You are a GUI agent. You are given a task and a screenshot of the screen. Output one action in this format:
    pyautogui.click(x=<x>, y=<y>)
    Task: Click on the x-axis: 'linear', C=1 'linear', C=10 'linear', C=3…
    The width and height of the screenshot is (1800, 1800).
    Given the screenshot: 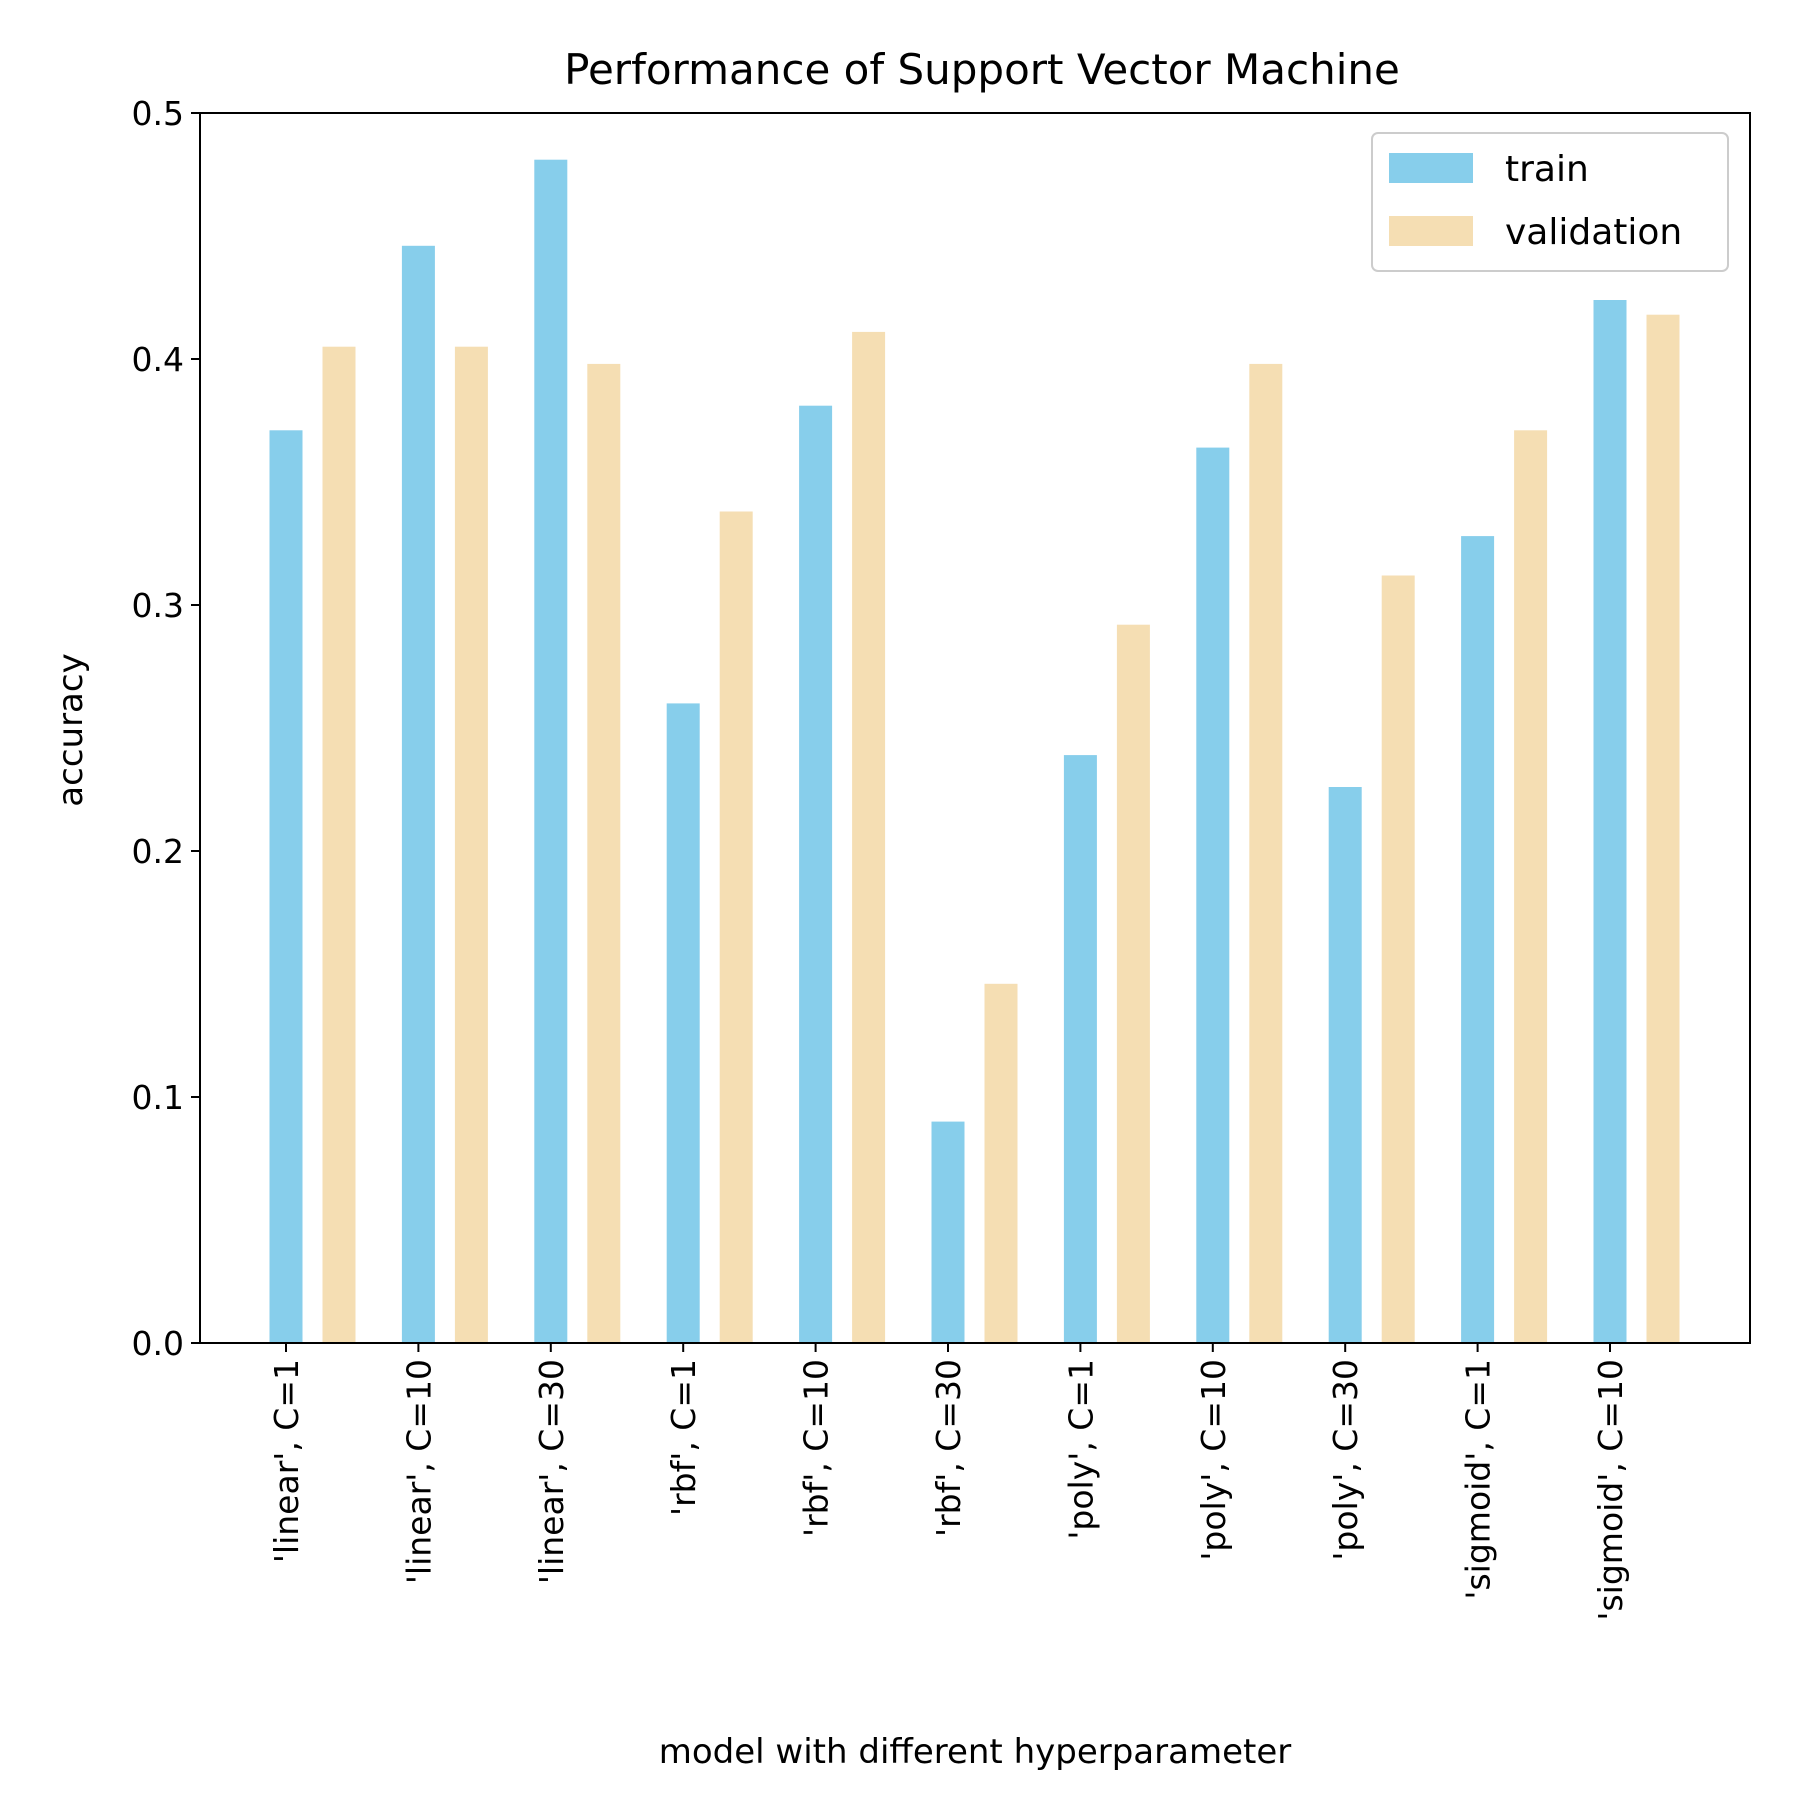 What is the action you would take?
    pyautogui.click(x=948, y=1482)
    